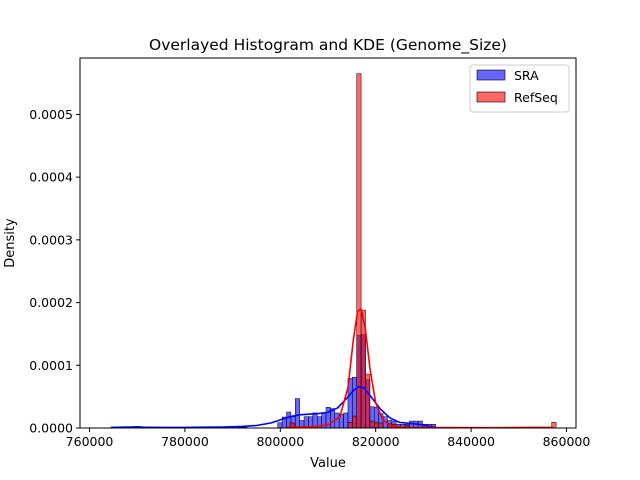 This screenshot has height=480, width=640. What do you see at coordinates (519, 88) in the screenshot?
I see `legend: SRA RefSeq` at bounding box center [519, 88].